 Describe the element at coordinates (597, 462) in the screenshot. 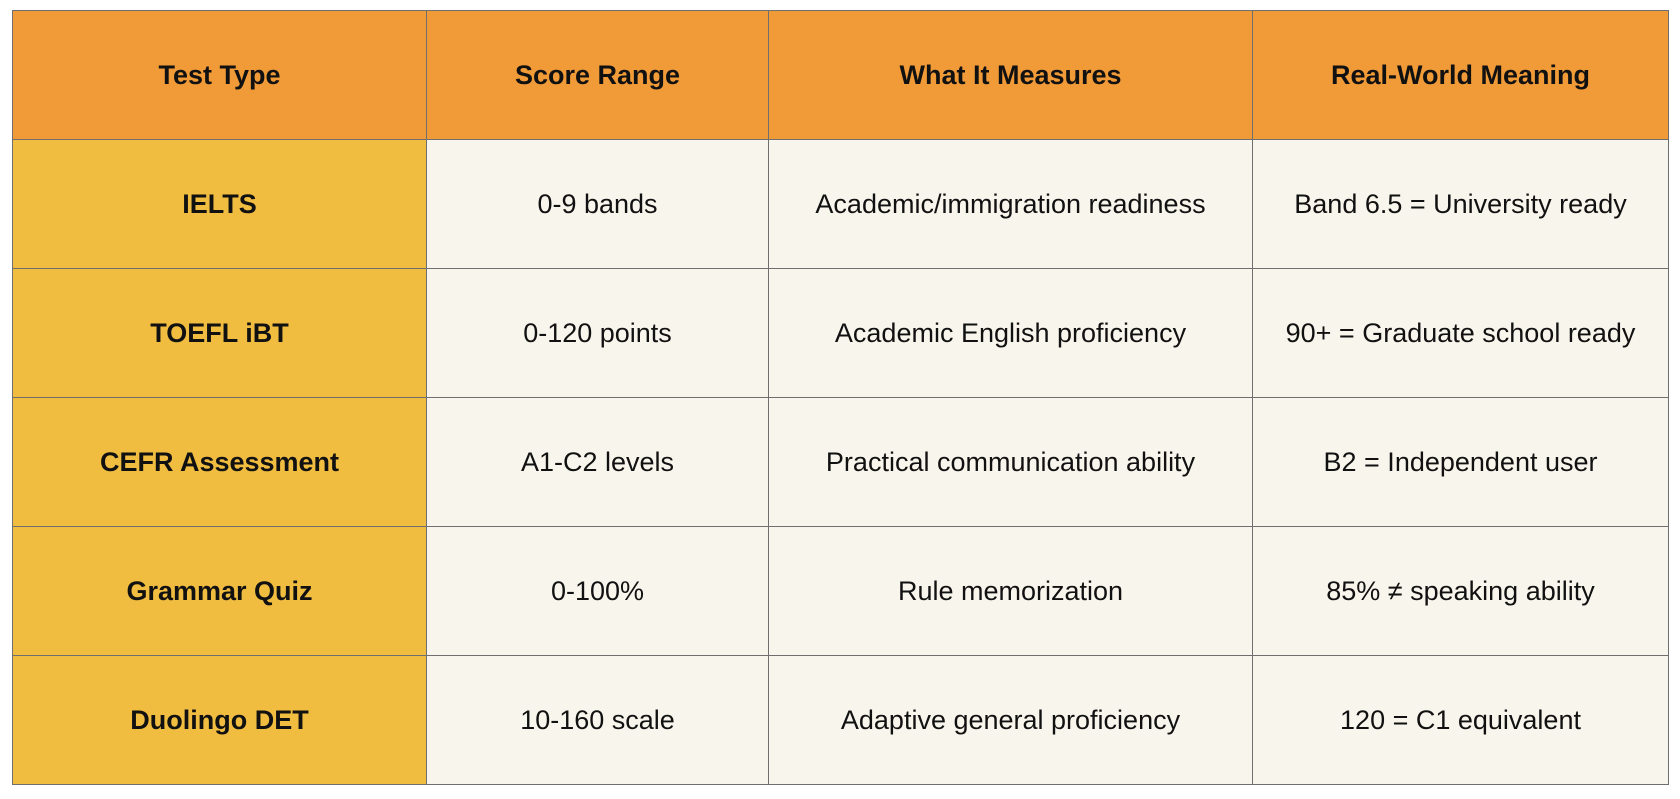

I see `score-range-cell: A1-C2 levels` at that location.